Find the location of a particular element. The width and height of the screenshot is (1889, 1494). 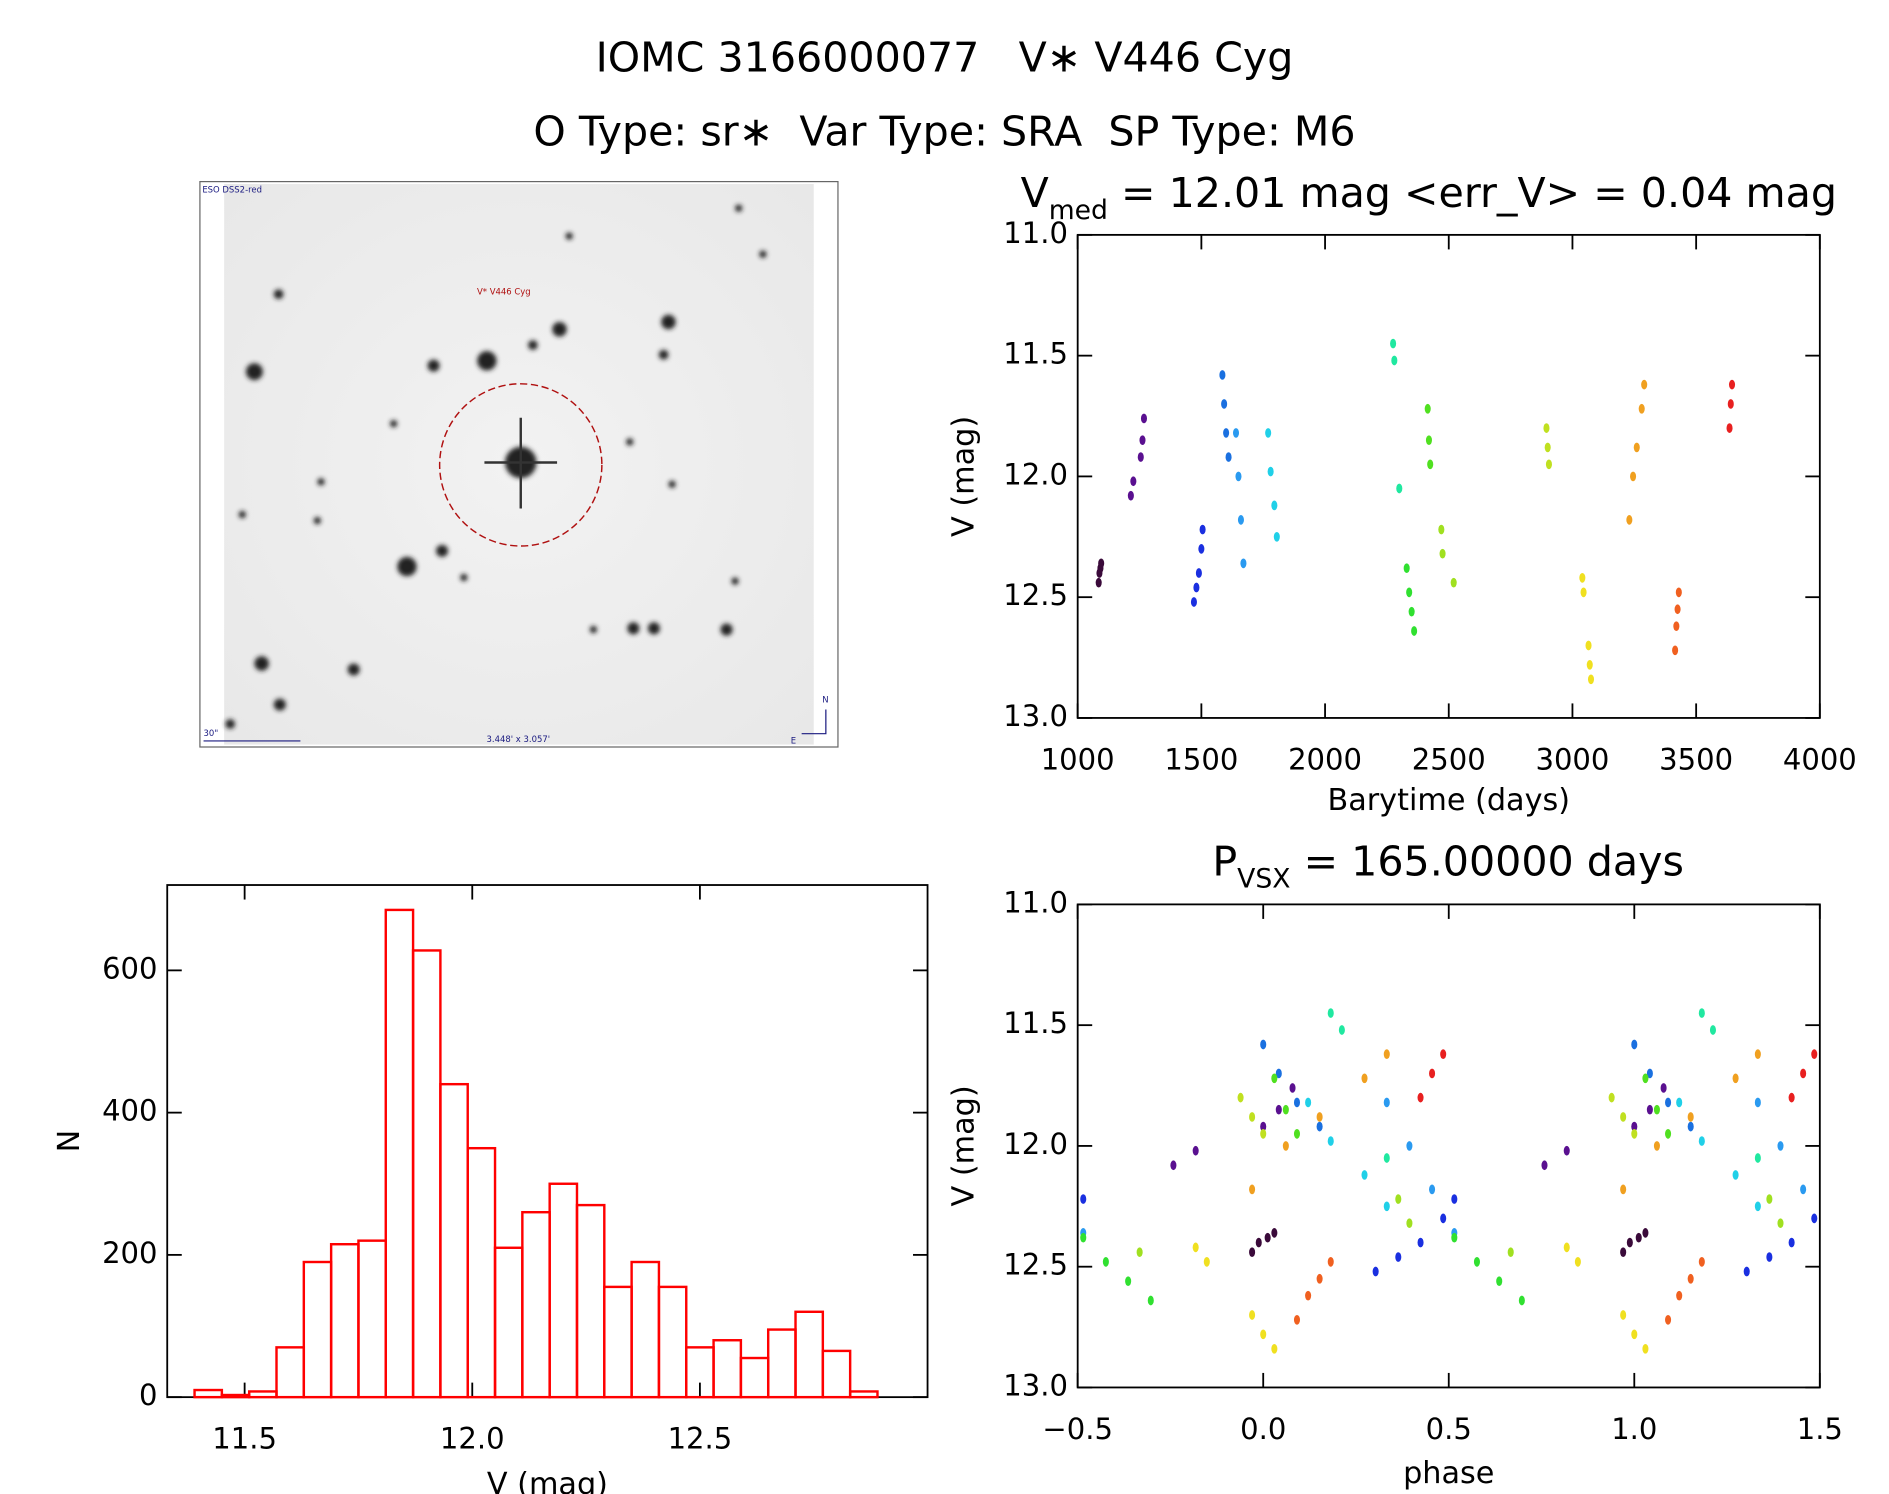

y-tick-label: 12.5 is located at coordinates (1035, 595).